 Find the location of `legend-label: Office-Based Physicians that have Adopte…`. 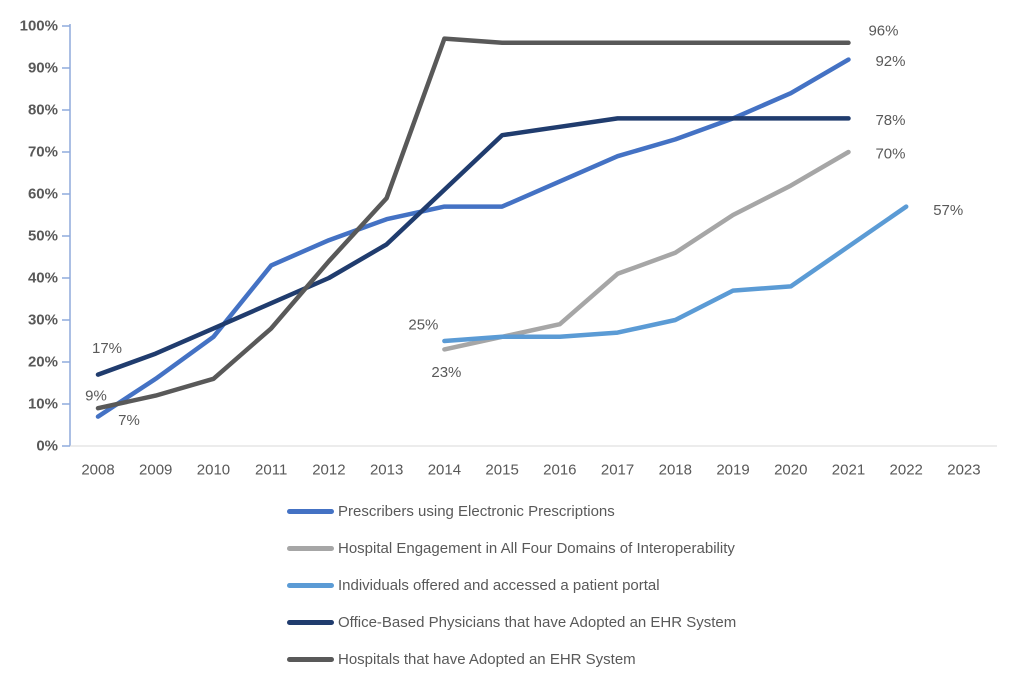

legend-label: Office-Based Physicians that have Adopte… is located at coordinates (537, 622).